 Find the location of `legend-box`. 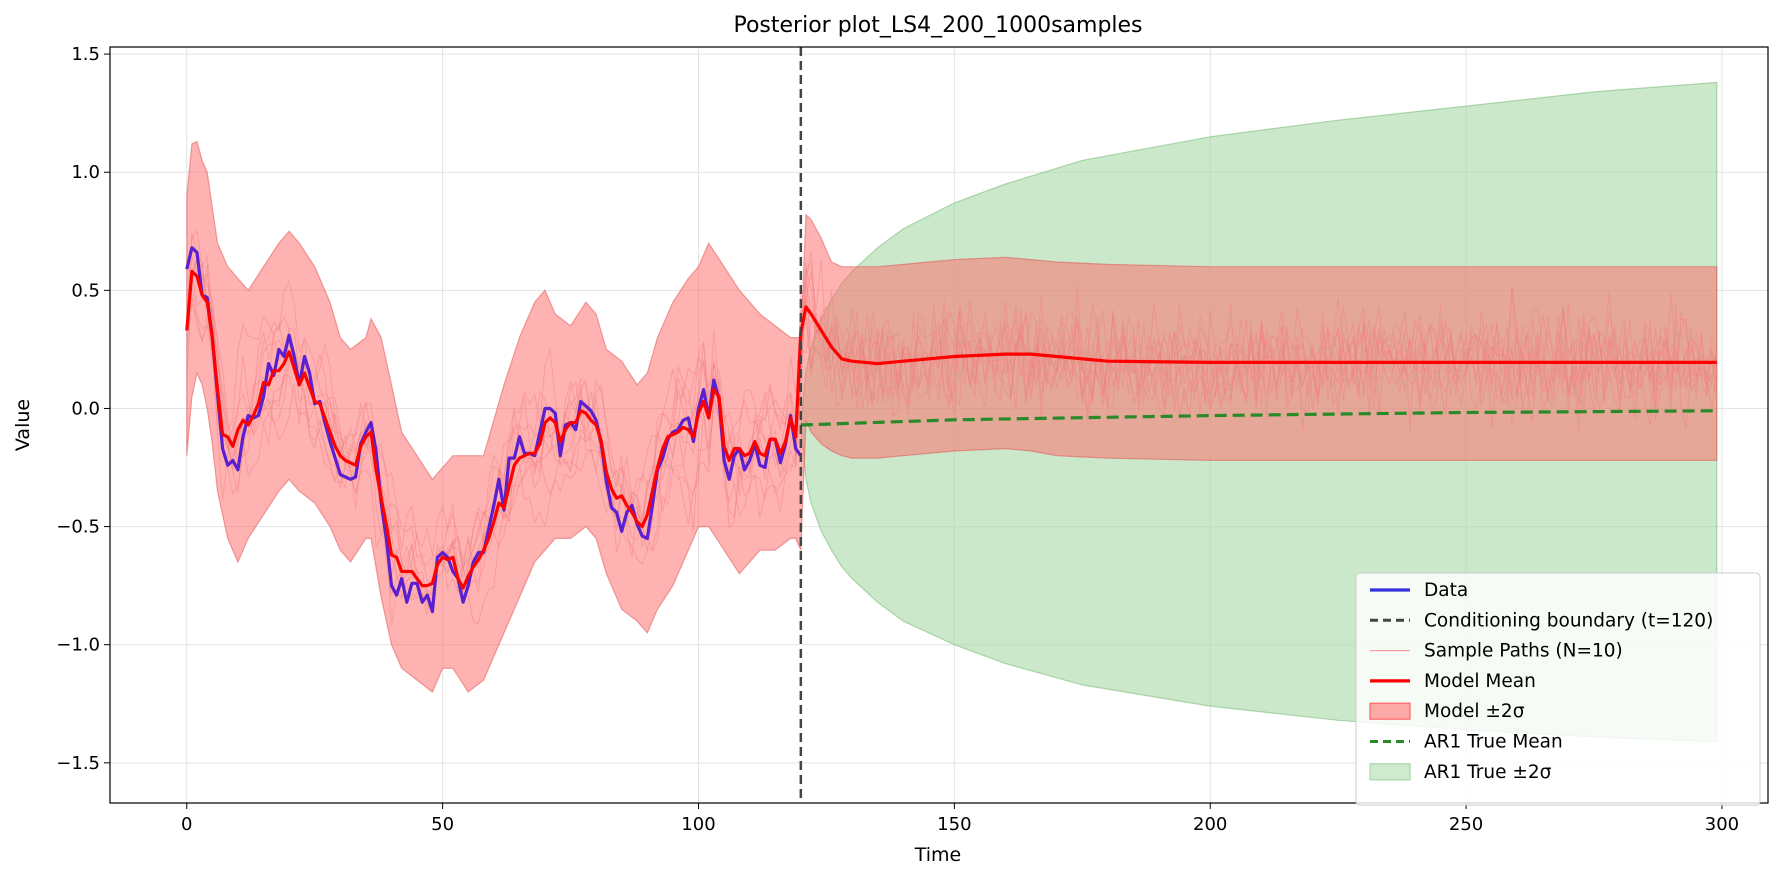

legend-box is located at coordinates (1558, 689).